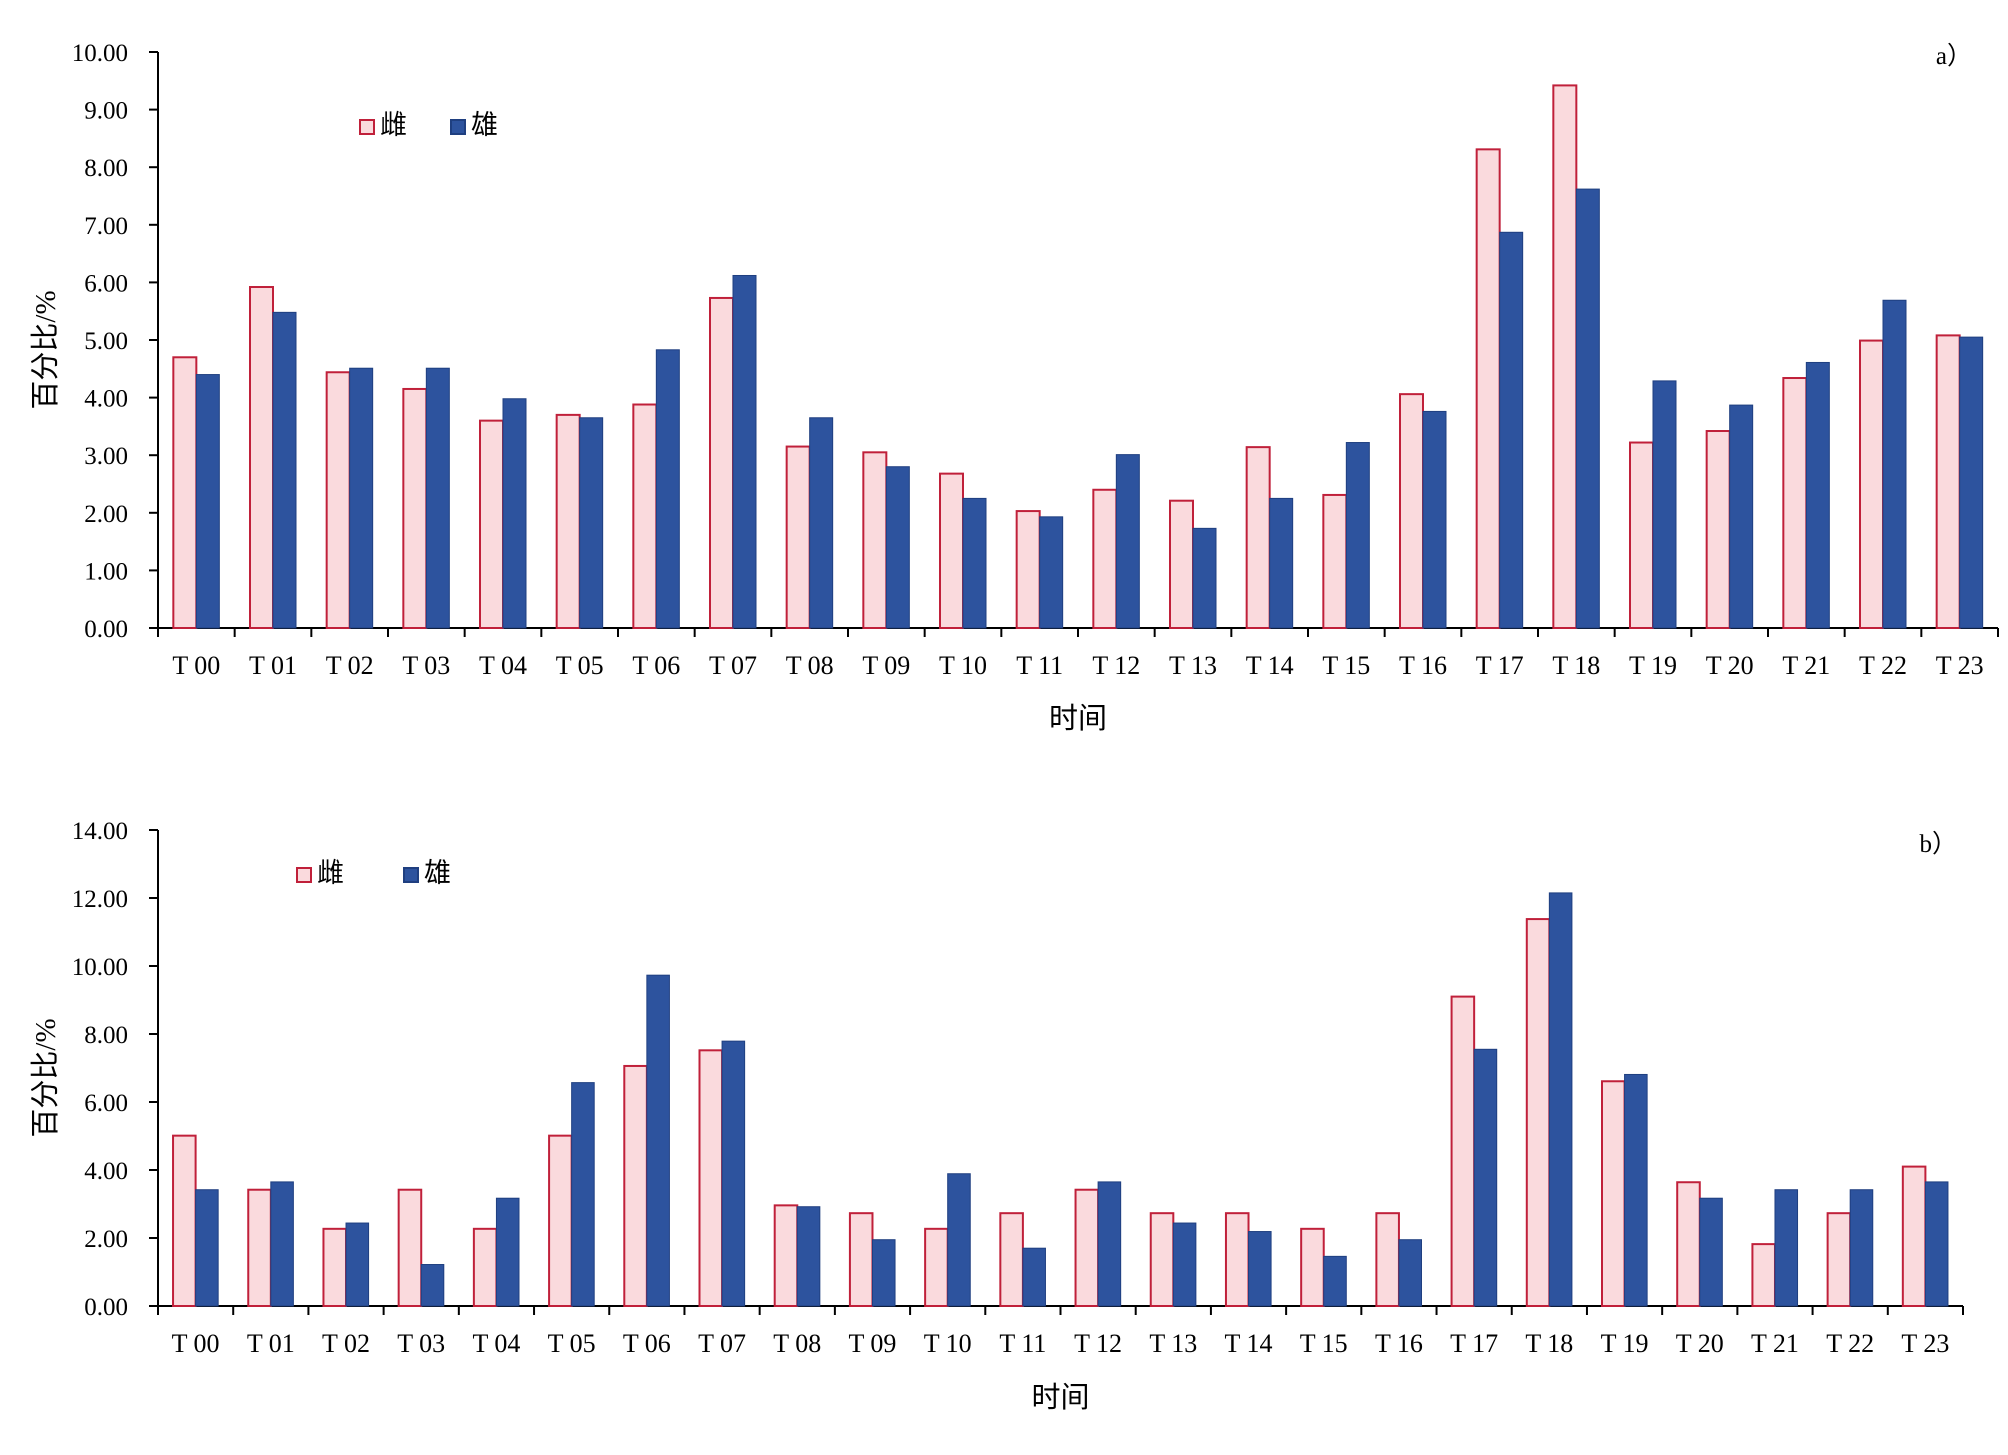 The width and height of the screenshot is (2008, 1455). Describe the element at coordinates (1938, 844) in the screenshot. I see `panel-label: b）` at that location.